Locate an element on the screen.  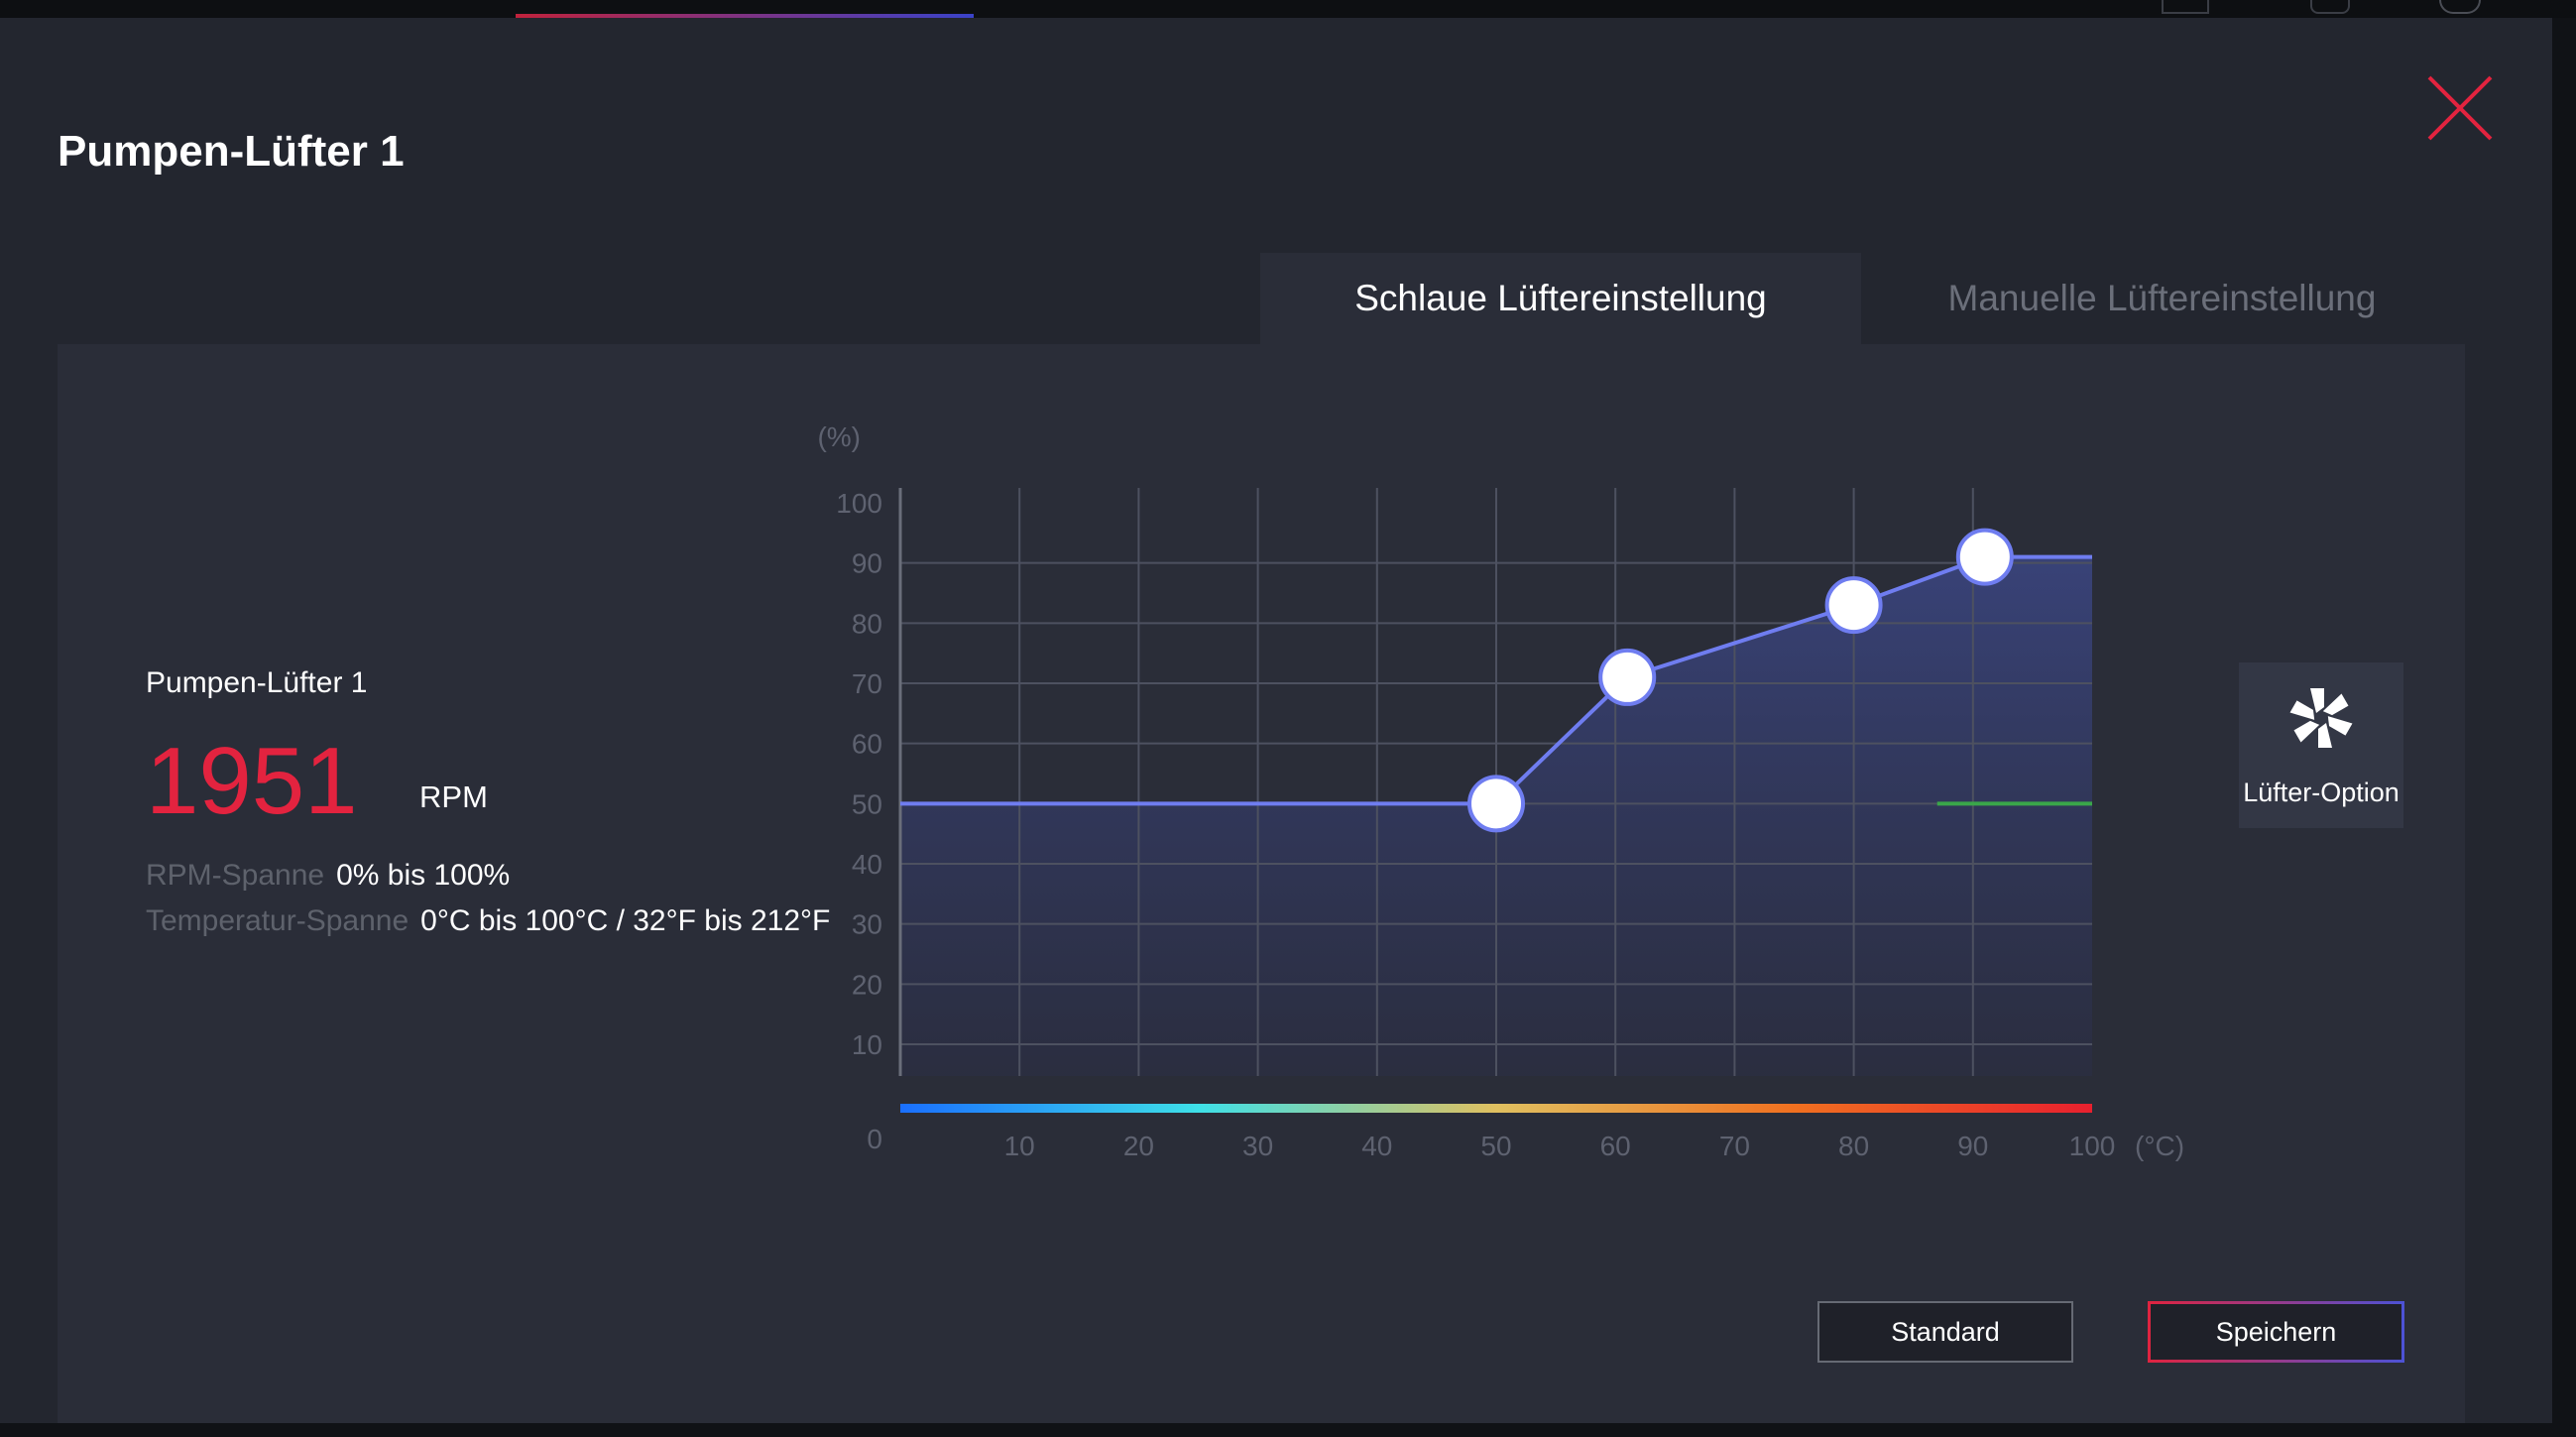
rpm-range-label: RPM-Spanne is located at coordinates (236, 875).